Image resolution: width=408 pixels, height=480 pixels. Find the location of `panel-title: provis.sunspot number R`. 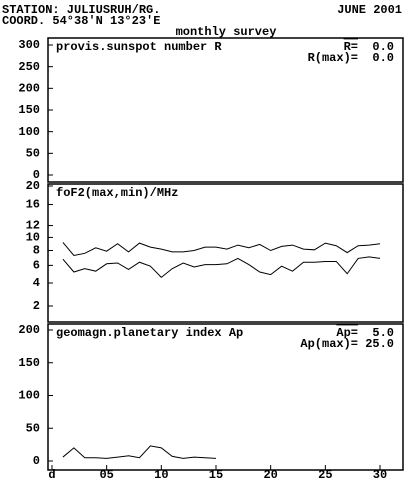

panel-title: provis.sunspot number R is located at coordinates (139, 47).